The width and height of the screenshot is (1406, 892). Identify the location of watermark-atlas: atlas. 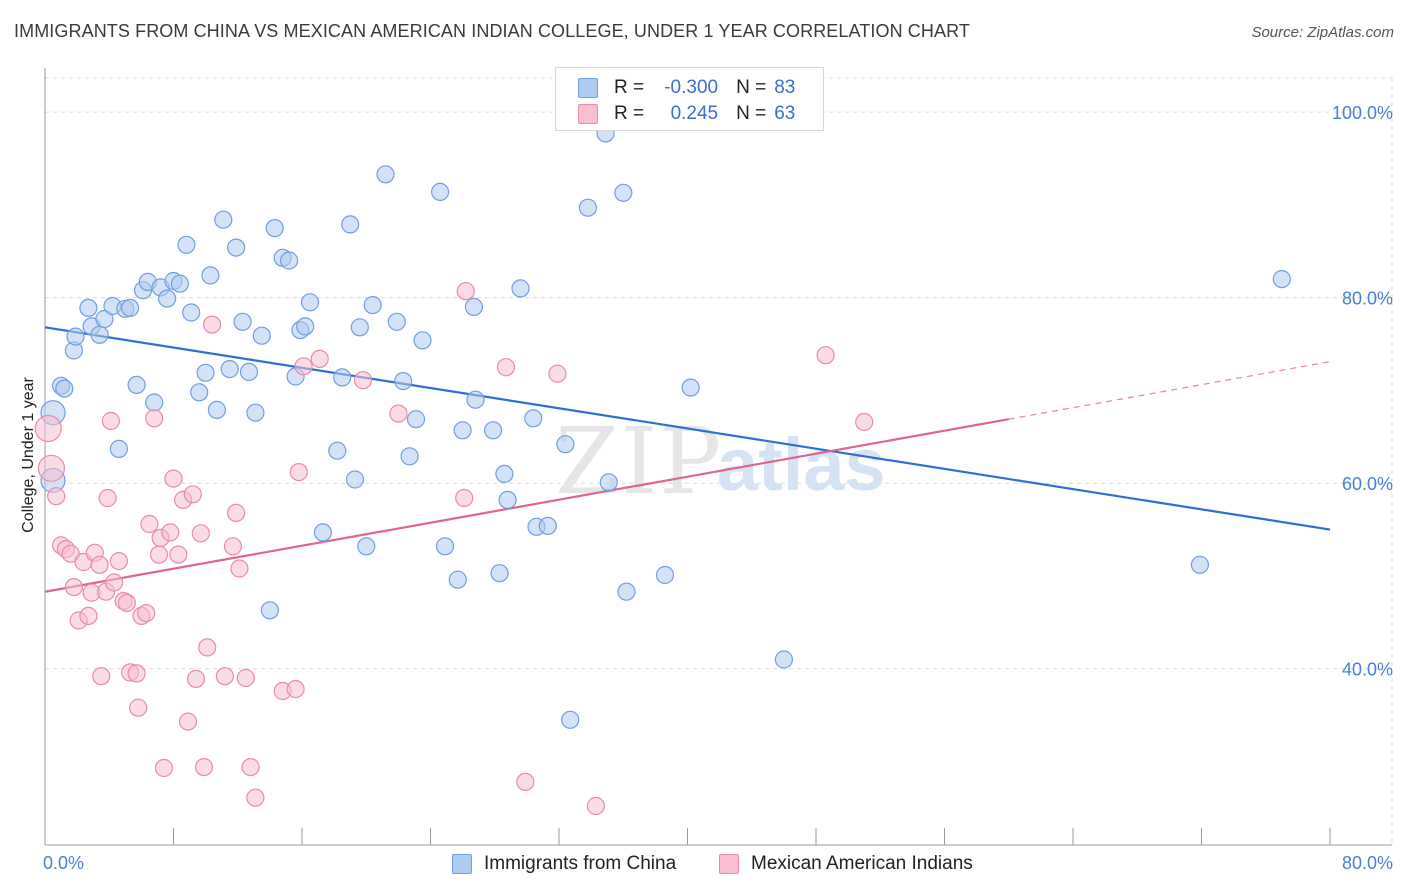
(801, 464).